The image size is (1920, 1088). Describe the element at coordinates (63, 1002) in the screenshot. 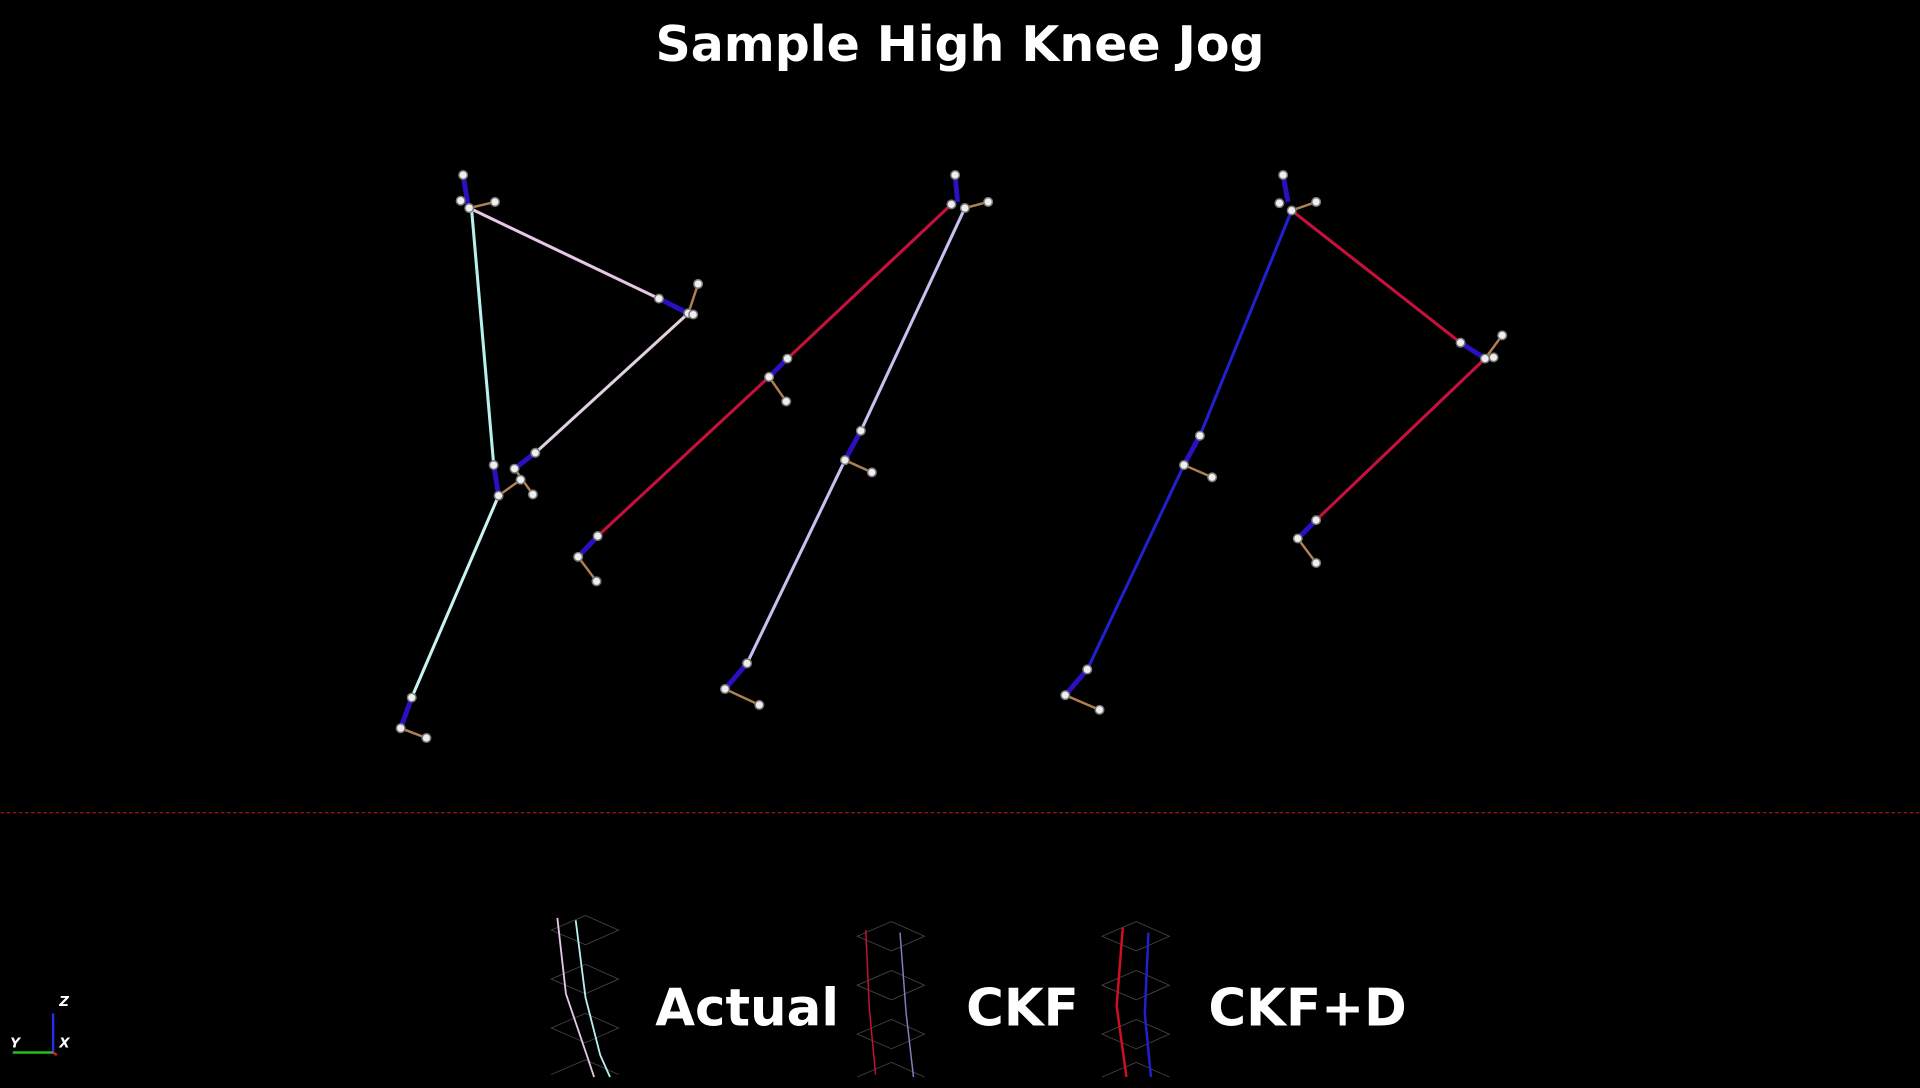

I see `axis-label: Z` at that location.